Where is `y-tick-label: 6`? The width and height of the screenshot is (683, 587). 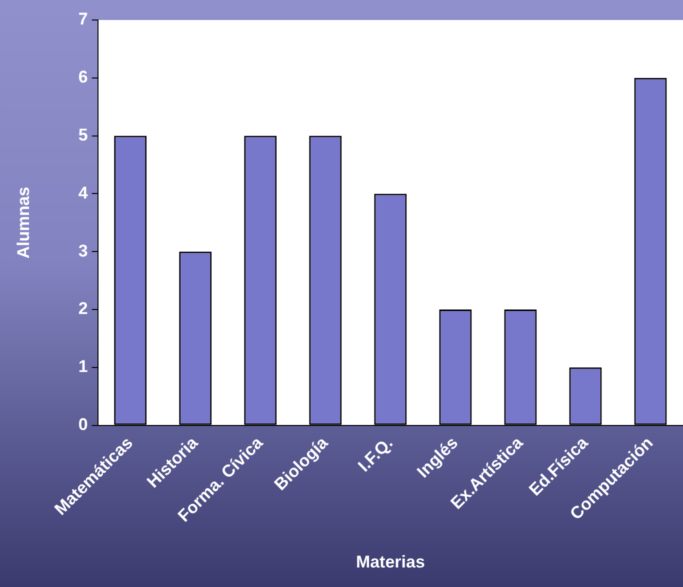 y-tick-label: 6 is located at coordinates (83, 77).